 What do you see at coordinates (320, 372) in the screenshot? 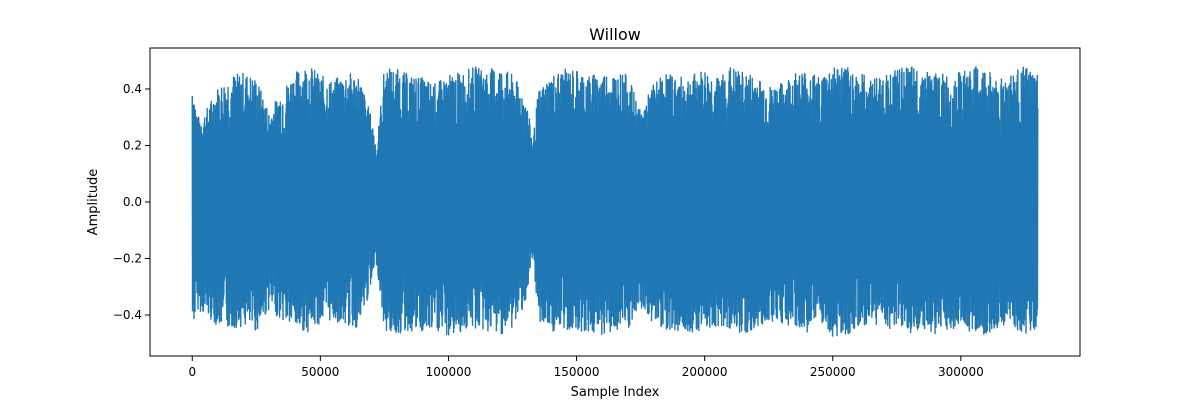
I see `x-tick-label: 50000` at bounding box center [320, 372].